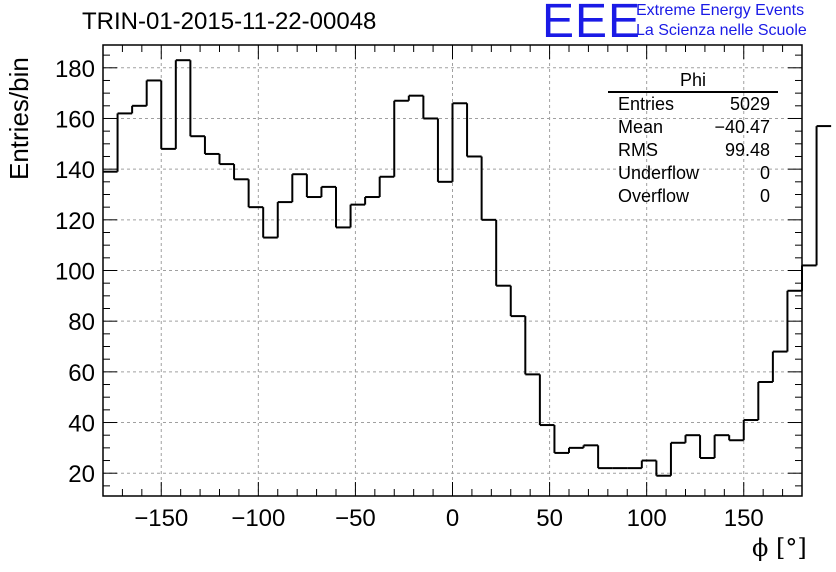 The image size is (836, 572). What do you see at coordinates (355, 518) in the screenshot?
I see `x-tick-label: −50` at bounding box center [355, 518].